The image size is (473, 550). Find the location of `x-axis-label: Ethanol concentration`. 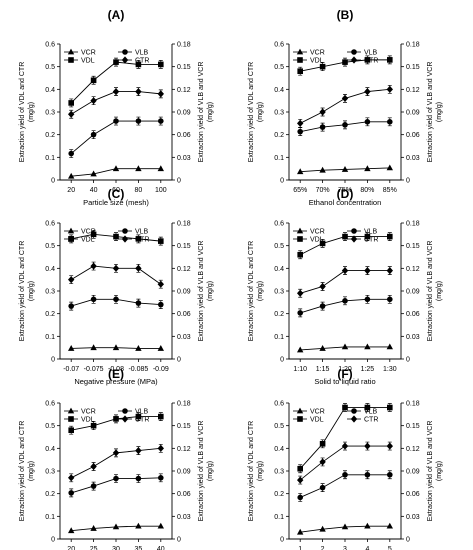

x-axis-label: Ethanol concentration is located at coordinates (345, 202).